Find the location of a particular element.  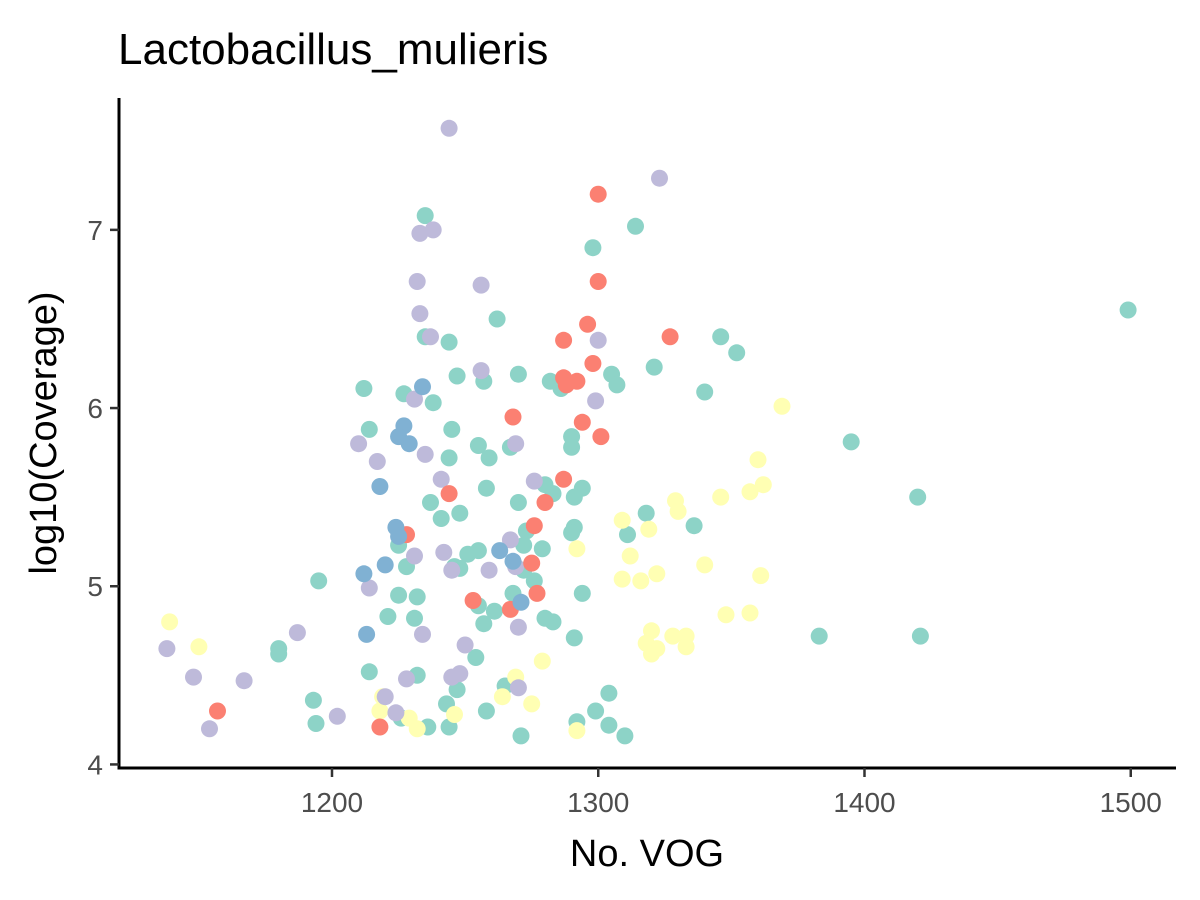

x-tick-label: 1400 is located at coordinates (864, 802).